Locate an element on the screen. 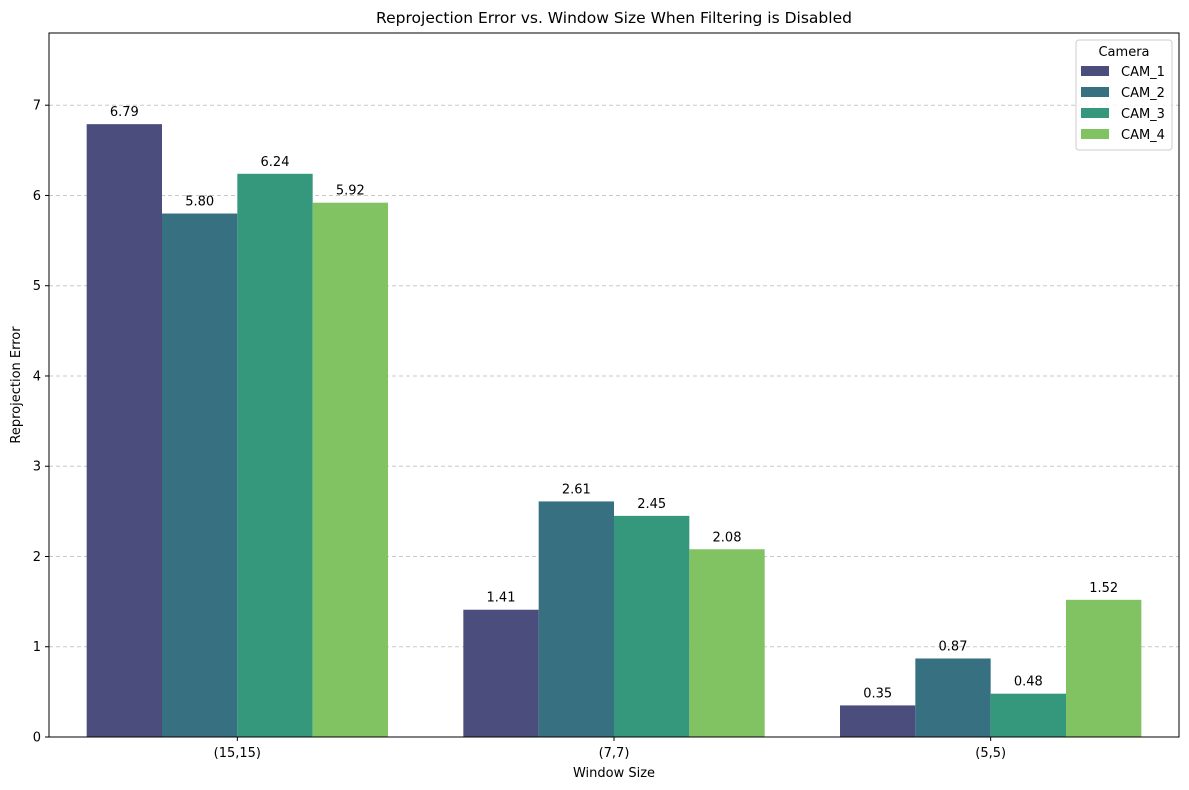 Image resolution: width=1189 pixels, height=790 pixels. legend-title: Camera is located at coordinates (1123, 52).